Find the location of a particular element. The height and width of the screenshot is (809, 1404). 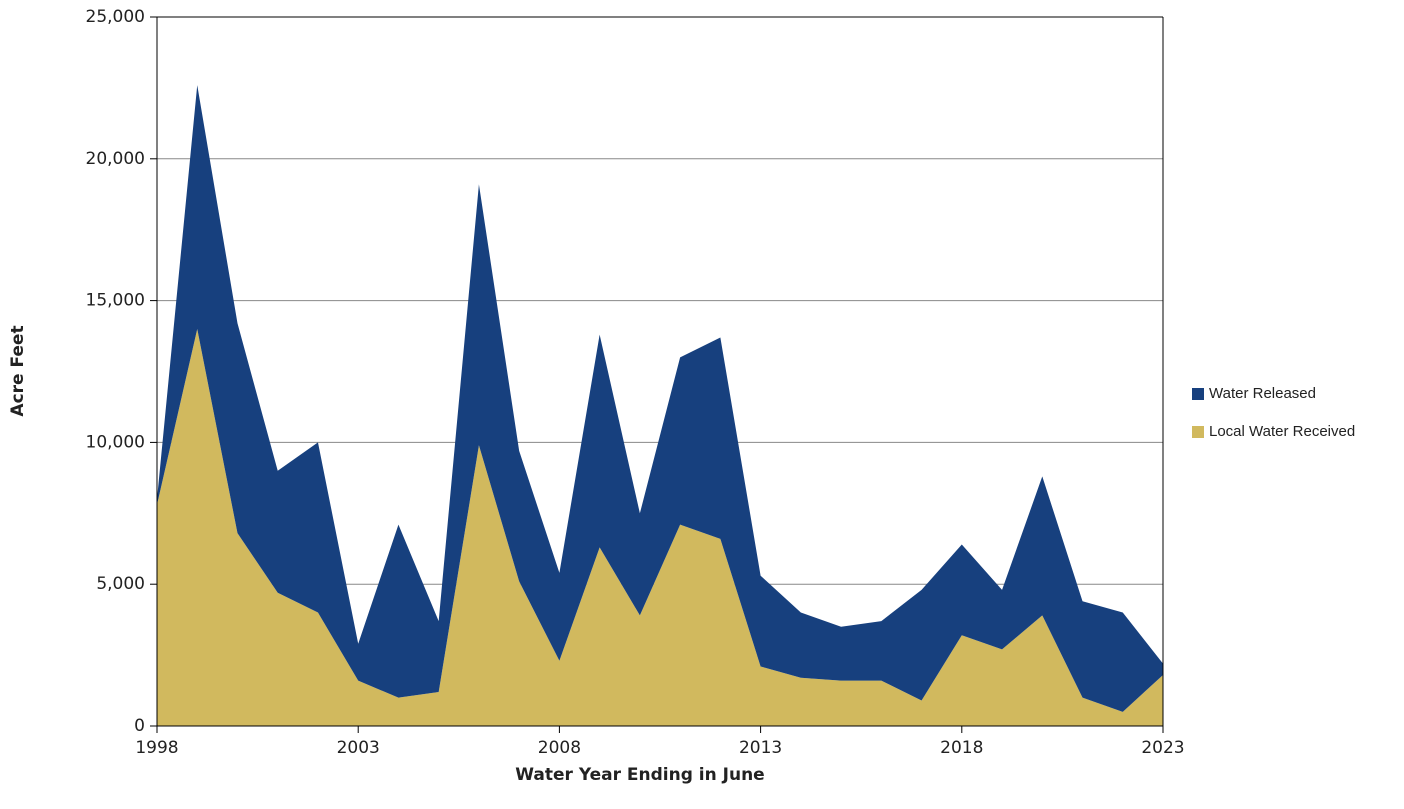

y-tick-label: 0 is located at coordinates (139, 726).